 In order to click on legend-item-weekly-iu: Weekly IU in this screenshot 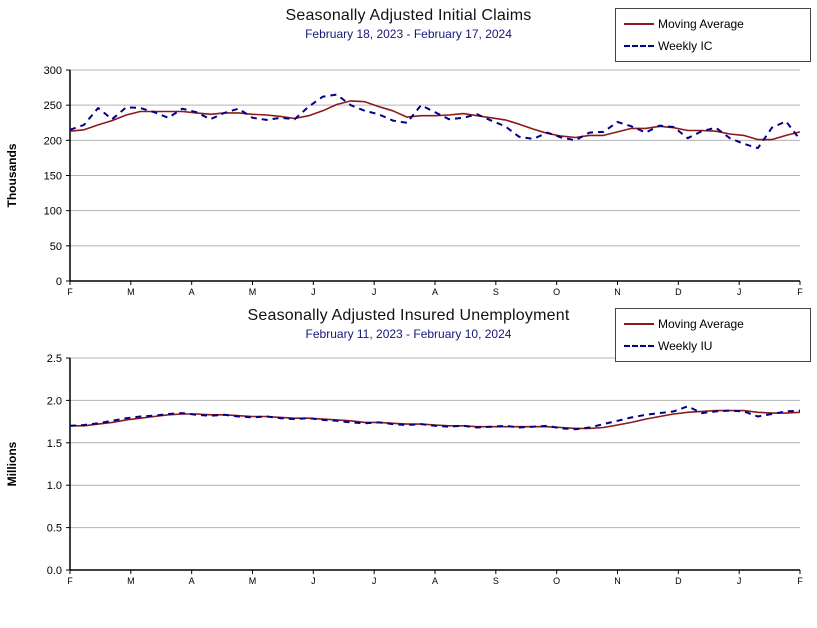, I will do `click(713, 346)`.